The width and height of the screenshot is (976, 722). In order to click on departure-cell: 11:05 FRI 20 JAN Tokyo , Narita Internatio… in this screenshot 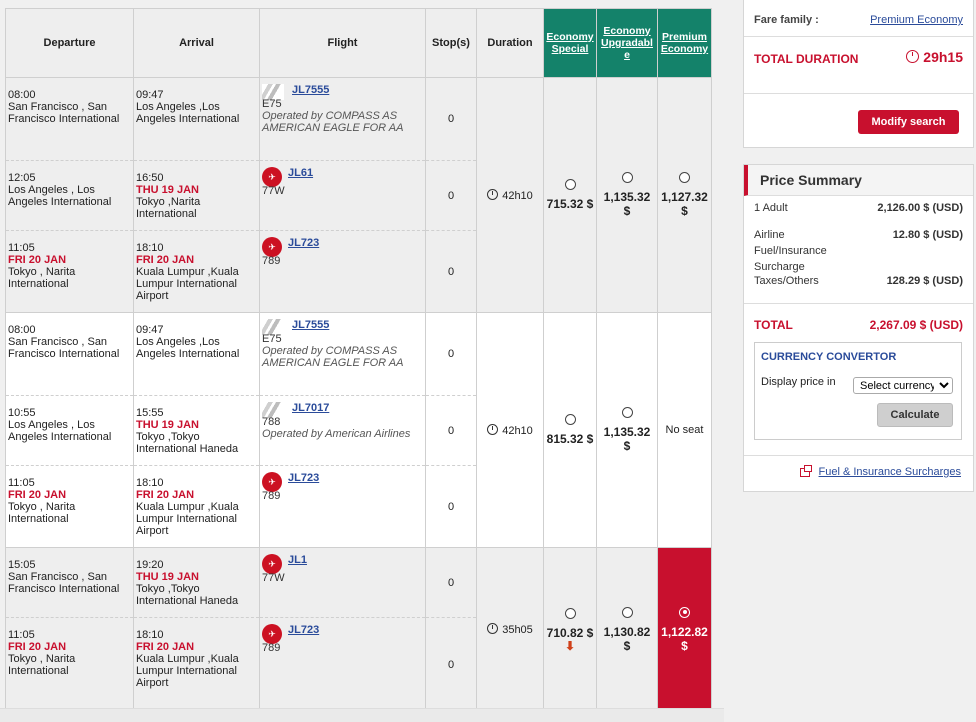, I will do `click(69, 664)`.